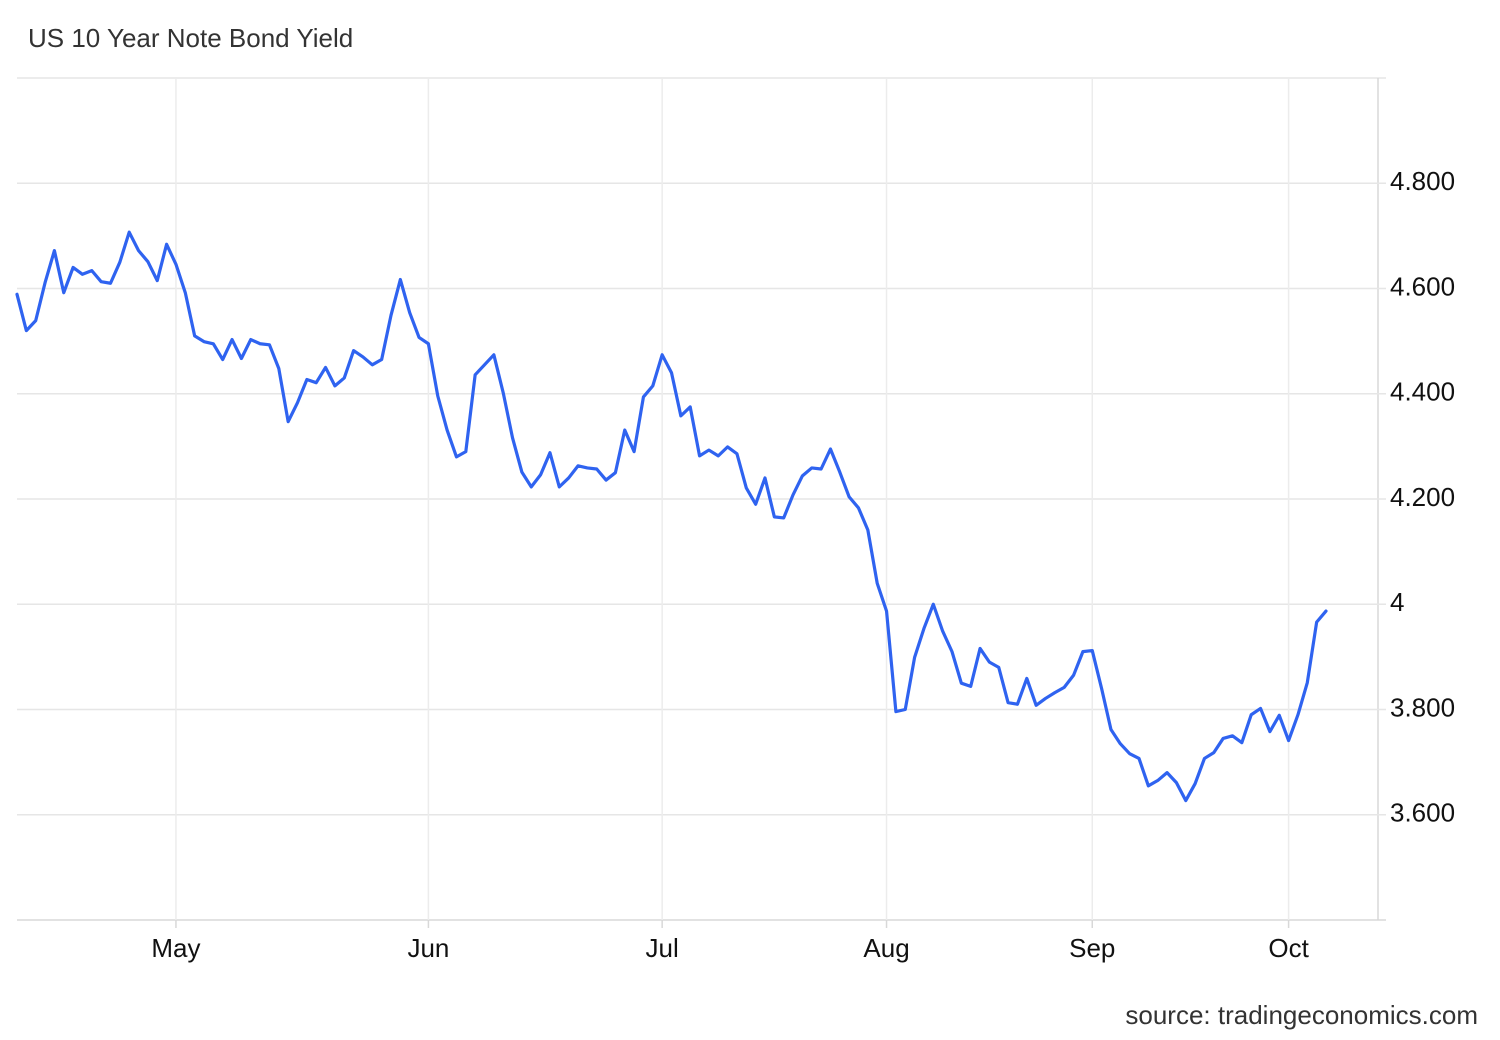 The width and height of the screenshot is (1500, 1040). What do you see at coordinates (190, 38) in the screenshot?
I see `chart-title: US 10 Year Note Bond Yield` at bounding box center [190, 38].